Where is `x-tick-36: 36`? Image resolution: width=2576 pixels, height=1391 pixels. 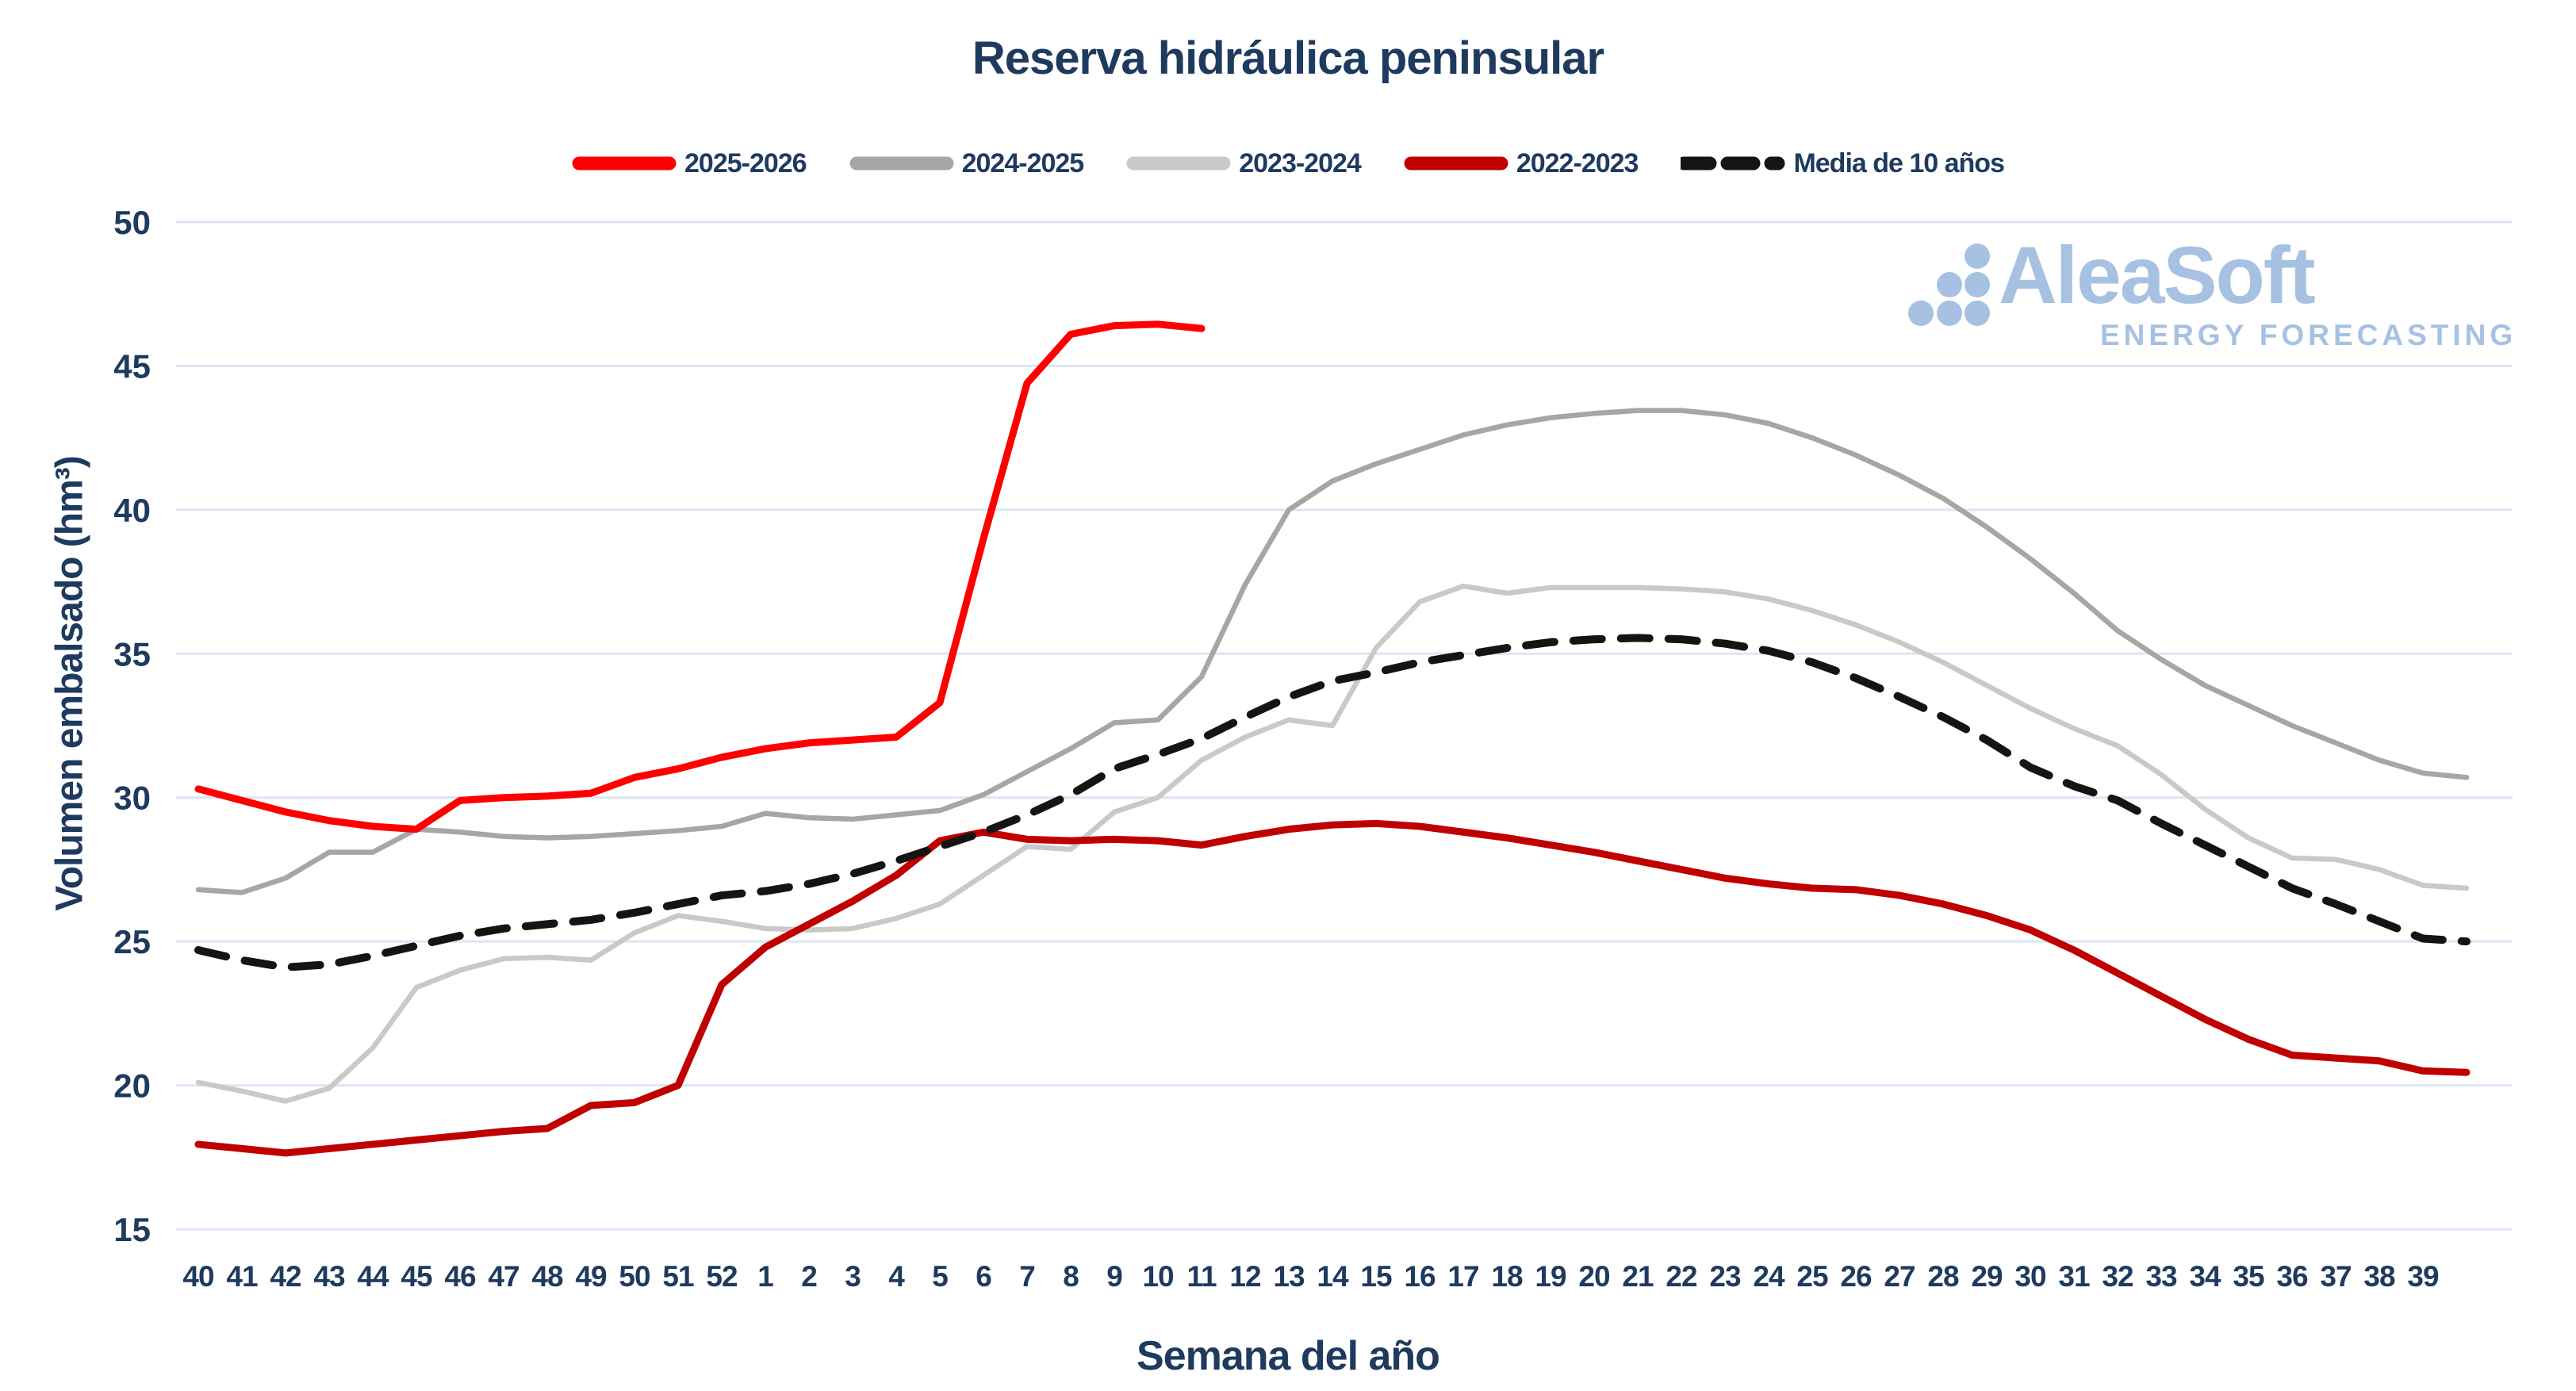 x-tick-36: 36 is located at coordinates (2292, 1276).